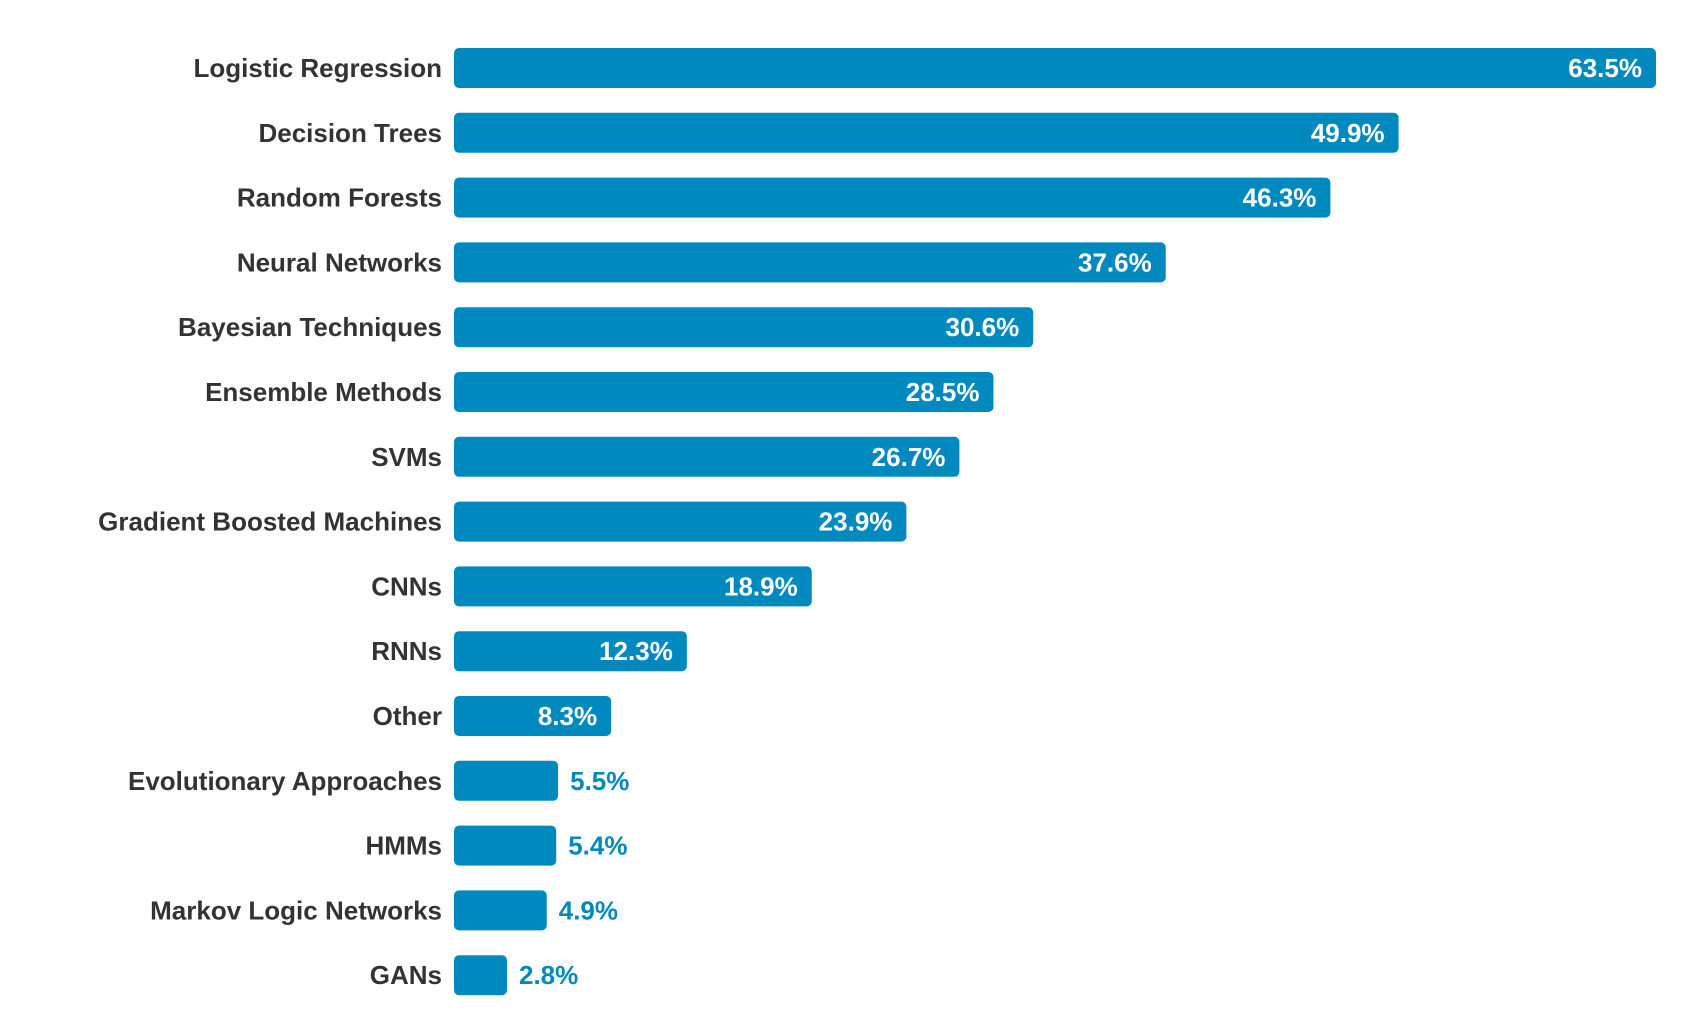 The height and width of the screenshot is (1014, 1690). What do you see at coordinates (1115, 262) in the screenshot?
I see `value-label: 37.6%` at bounding box center [1115, 262].